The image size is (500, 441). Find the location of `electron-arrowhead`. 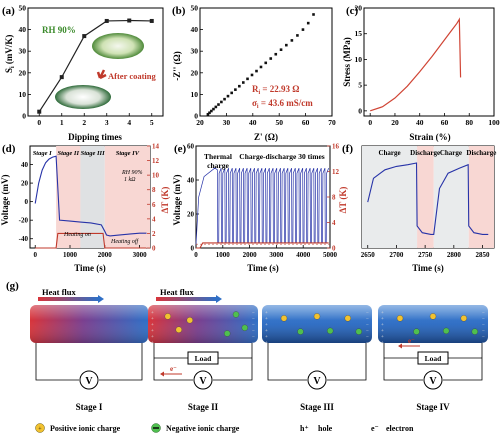

electron-arrowhead is located at coordinates (400, 346).